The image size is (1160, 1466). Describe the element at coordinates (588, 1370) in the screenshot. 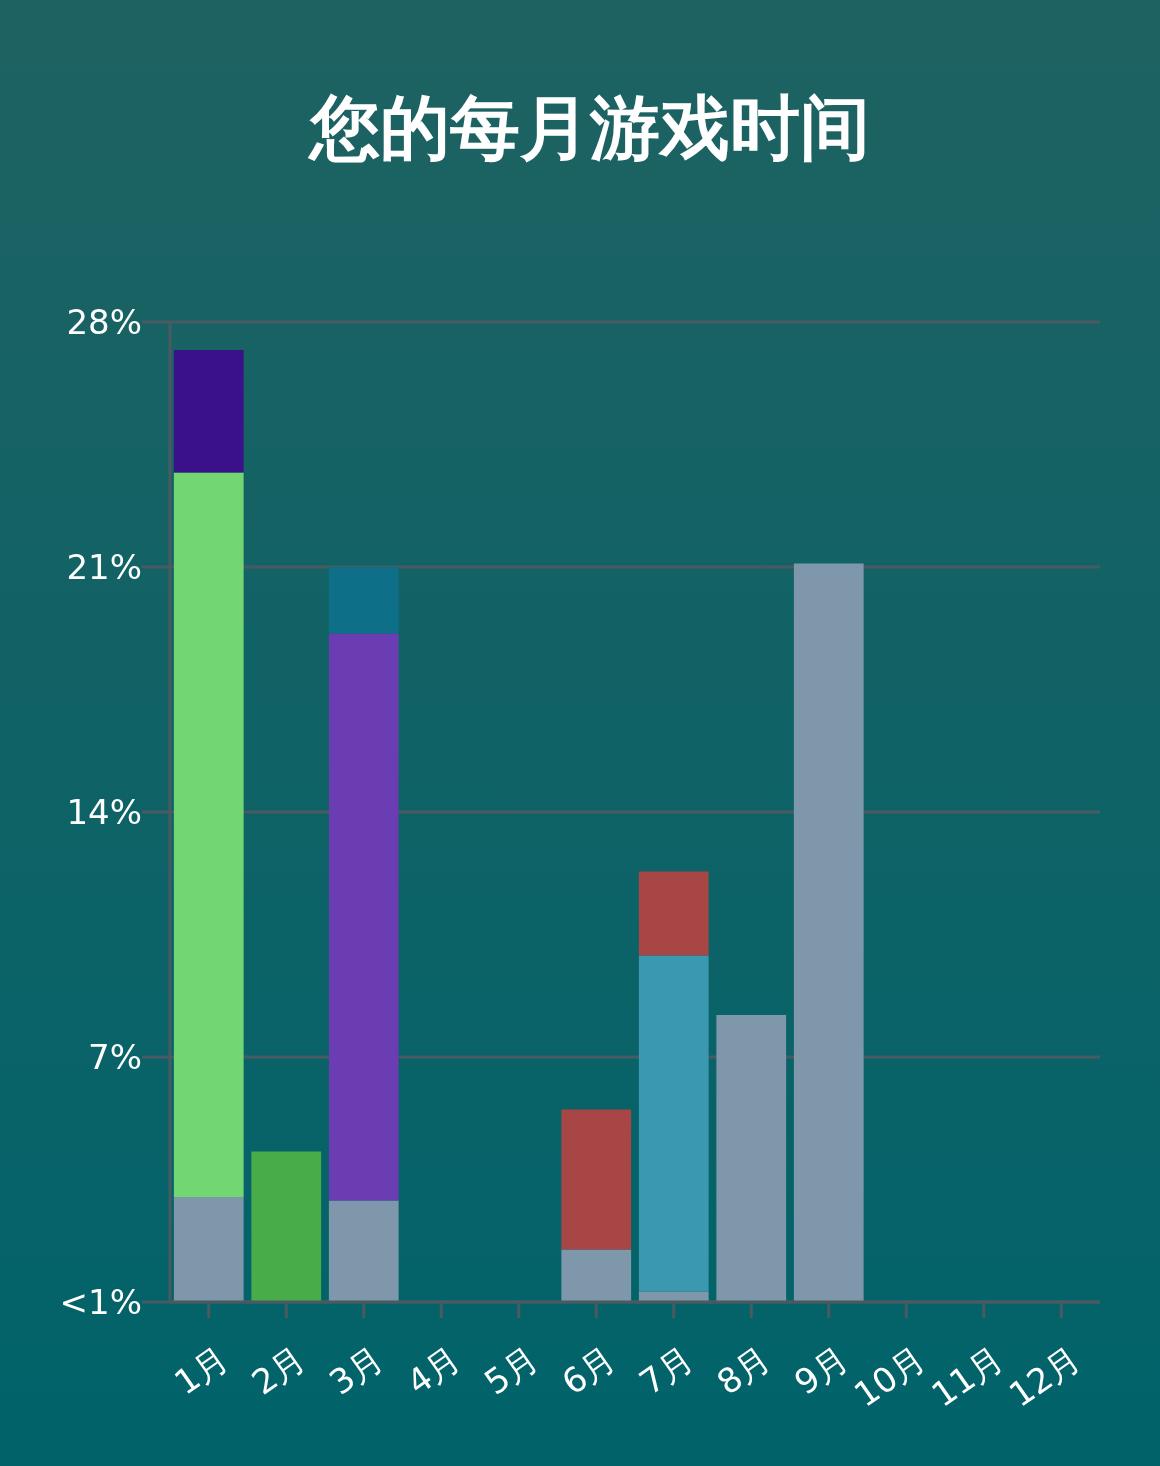

I see `x-tick-label: 6月` at that location.